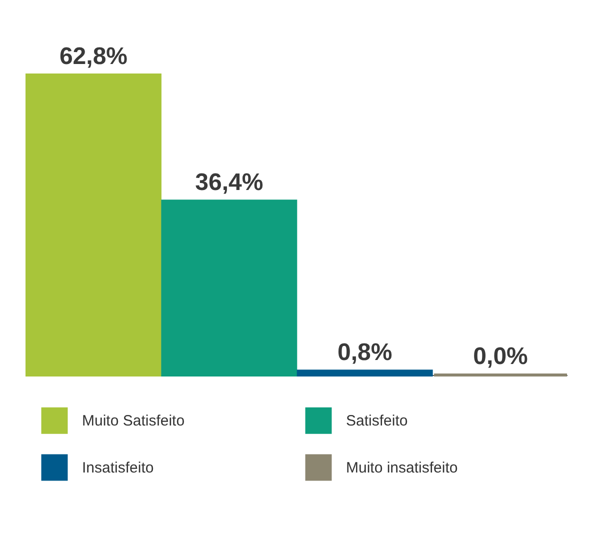 Image resolution: width=590 pixels, height=545 pixels. What do you see at coordinates (229, 182) in the screenshot?
I see `data-label: 36,4%` at bounding box center [229, 182].